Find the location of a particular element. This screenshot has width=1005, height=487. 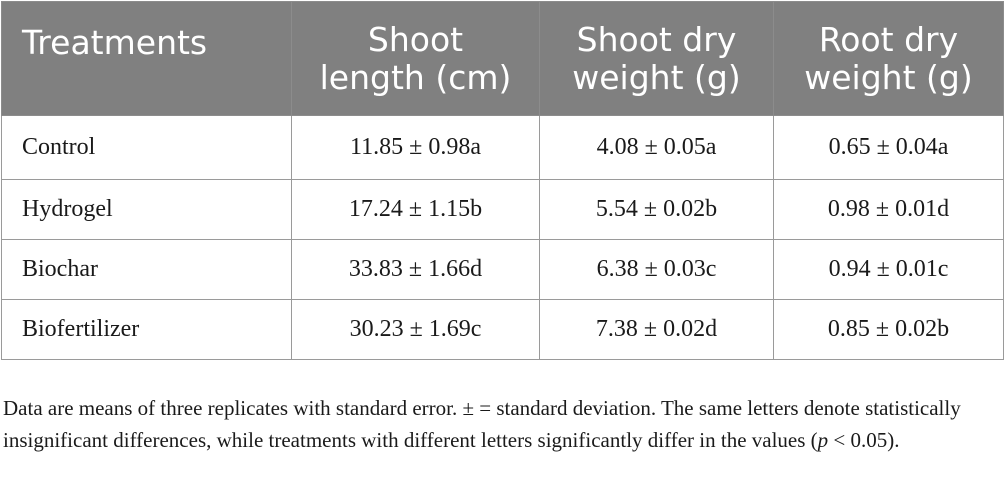

treatment-name-cell: Hydrogel is located at coordinates (146, 209).